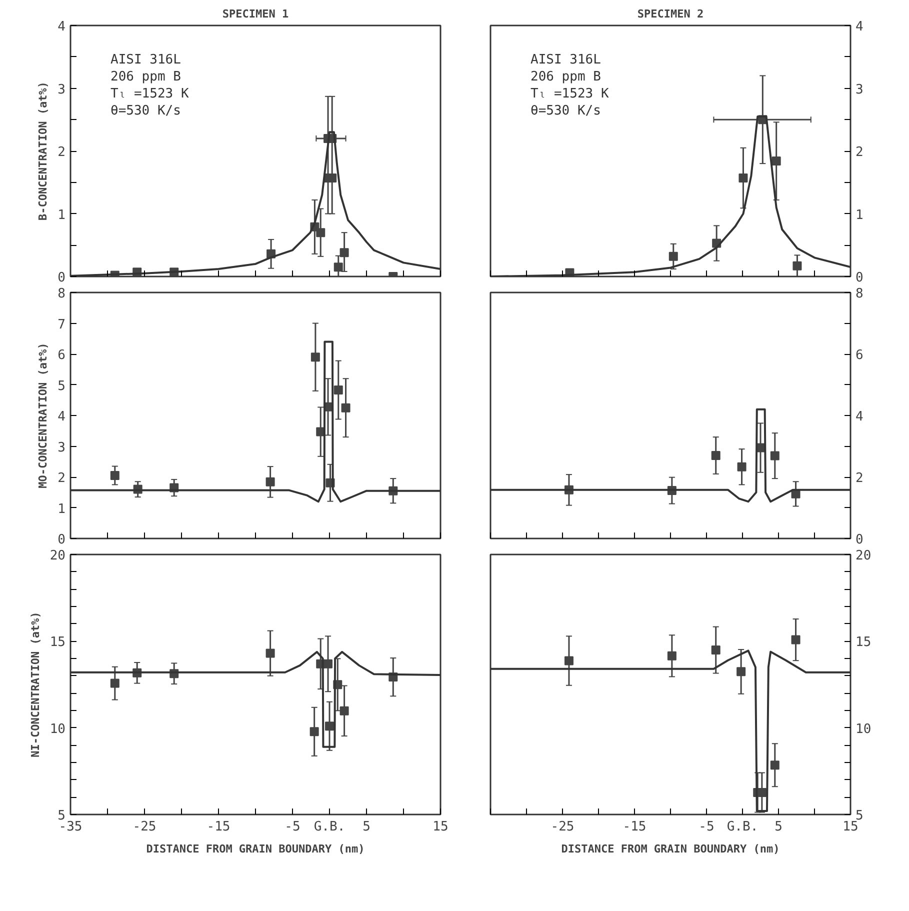 Image resolution: width=909 pixels, height=911 pixels. Describe the element at coordinates (43, 151) in the screenshot. I see `y-axis-title: B-CONCENTRATION (at%)` at that location.